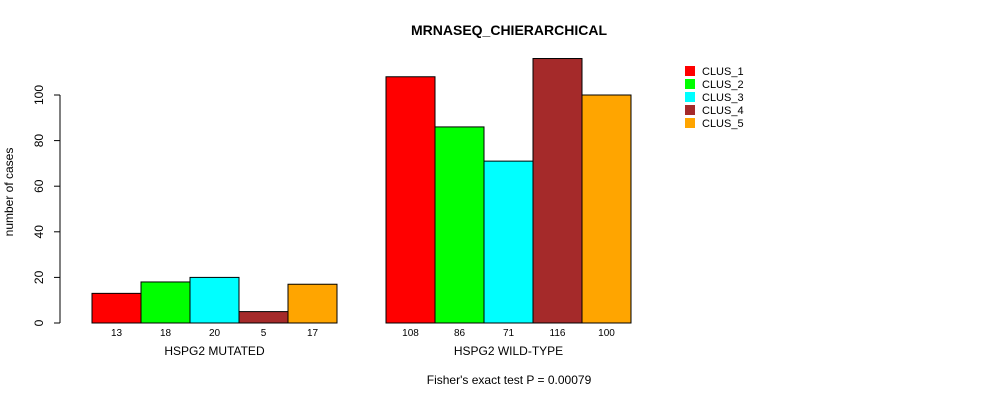 Image resolution: width=990 pixels, height=400 pixels. Describe the element at coordinates (9, 192) in the screenshot. I see `y-axis-label: number of cases` at that location.